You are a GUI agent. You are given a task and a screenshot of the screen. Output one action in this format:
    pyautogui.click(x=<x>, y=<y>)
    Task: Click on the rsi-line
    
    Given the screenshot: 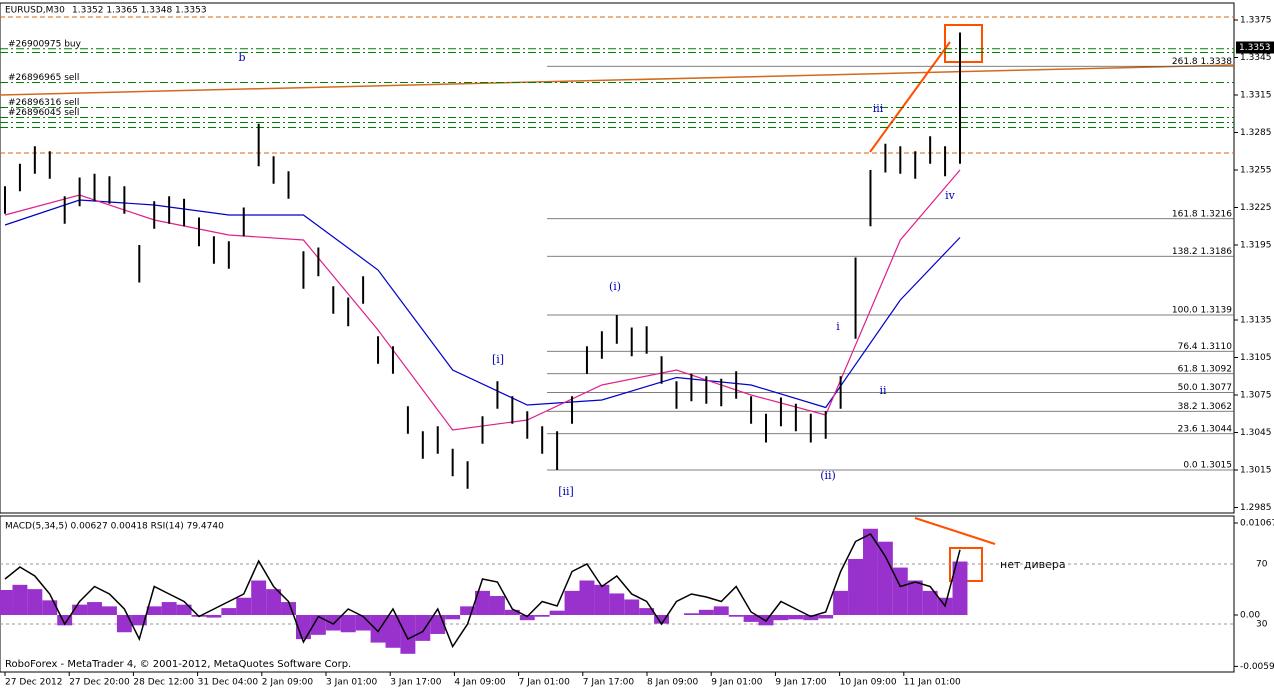 What is the action you would take?
    pyautogui.click(x=482, y=591)
    